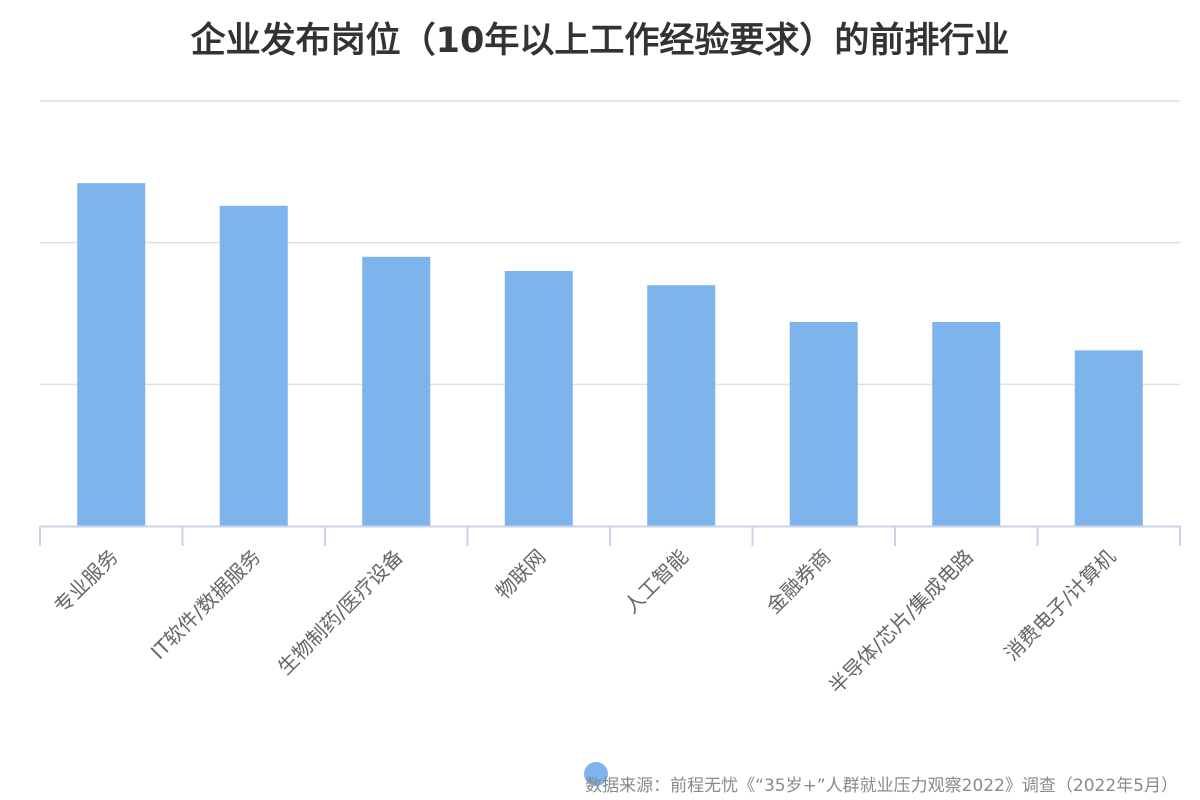 The width and height of the screenshot is (1200, 800). Describe the element at coordinates (799, 582) in the screenshot. I see `x-tick-label-6: 金融券商` at that location.